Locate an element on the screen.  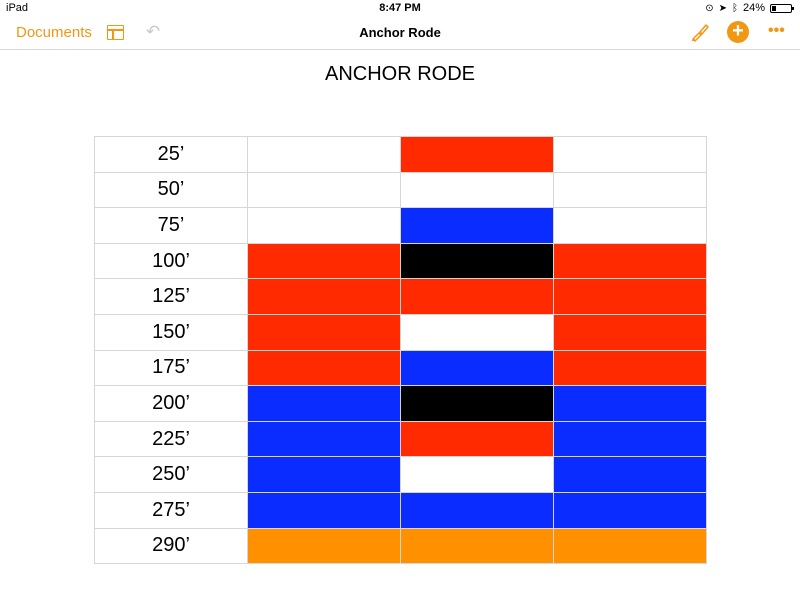
page-title: ANCHOR RODE is located at coordinates (399, 74).